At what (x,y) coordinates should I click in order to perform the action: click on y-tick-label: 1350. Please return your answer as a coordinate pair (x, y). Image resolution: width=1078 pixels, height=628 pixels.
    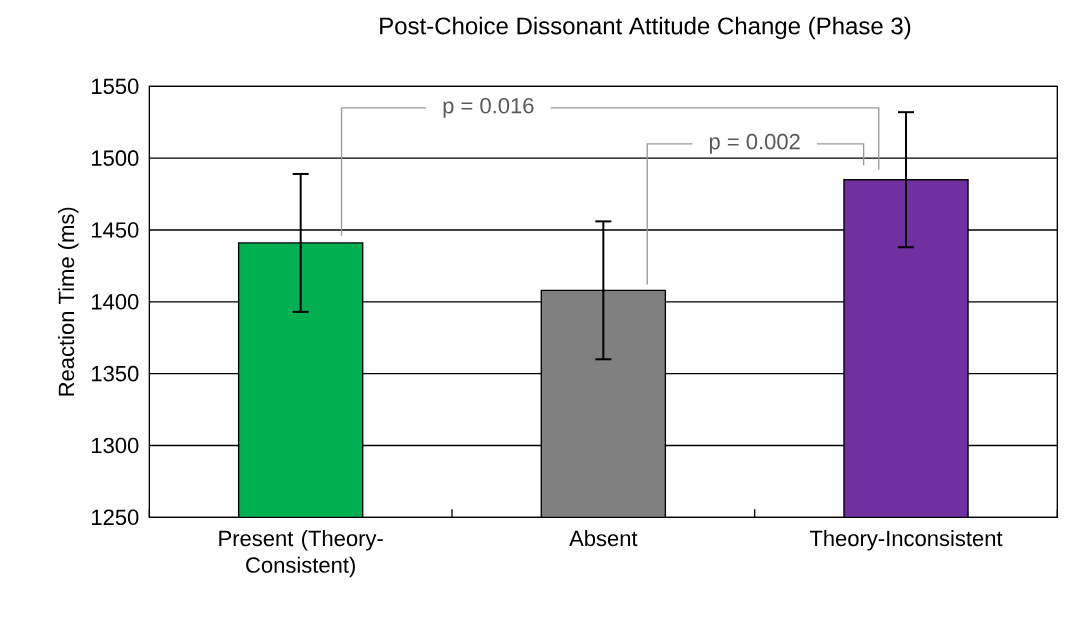
    Looking at the image, I should click on (115, 373).